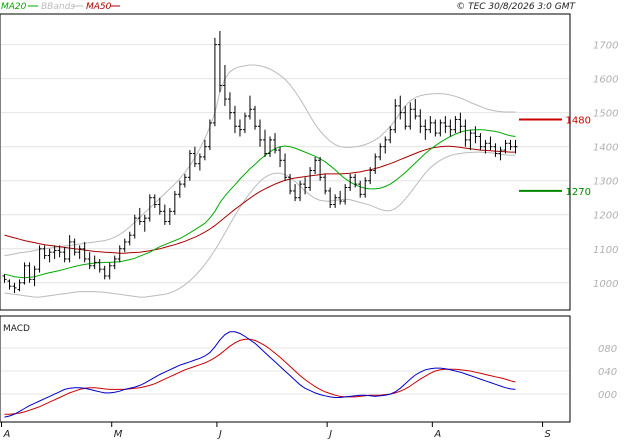 Image resolution: width=627 pixels, height=440 pixels. I want to click on price-y-tick-label: 1100, so click(605, 250).